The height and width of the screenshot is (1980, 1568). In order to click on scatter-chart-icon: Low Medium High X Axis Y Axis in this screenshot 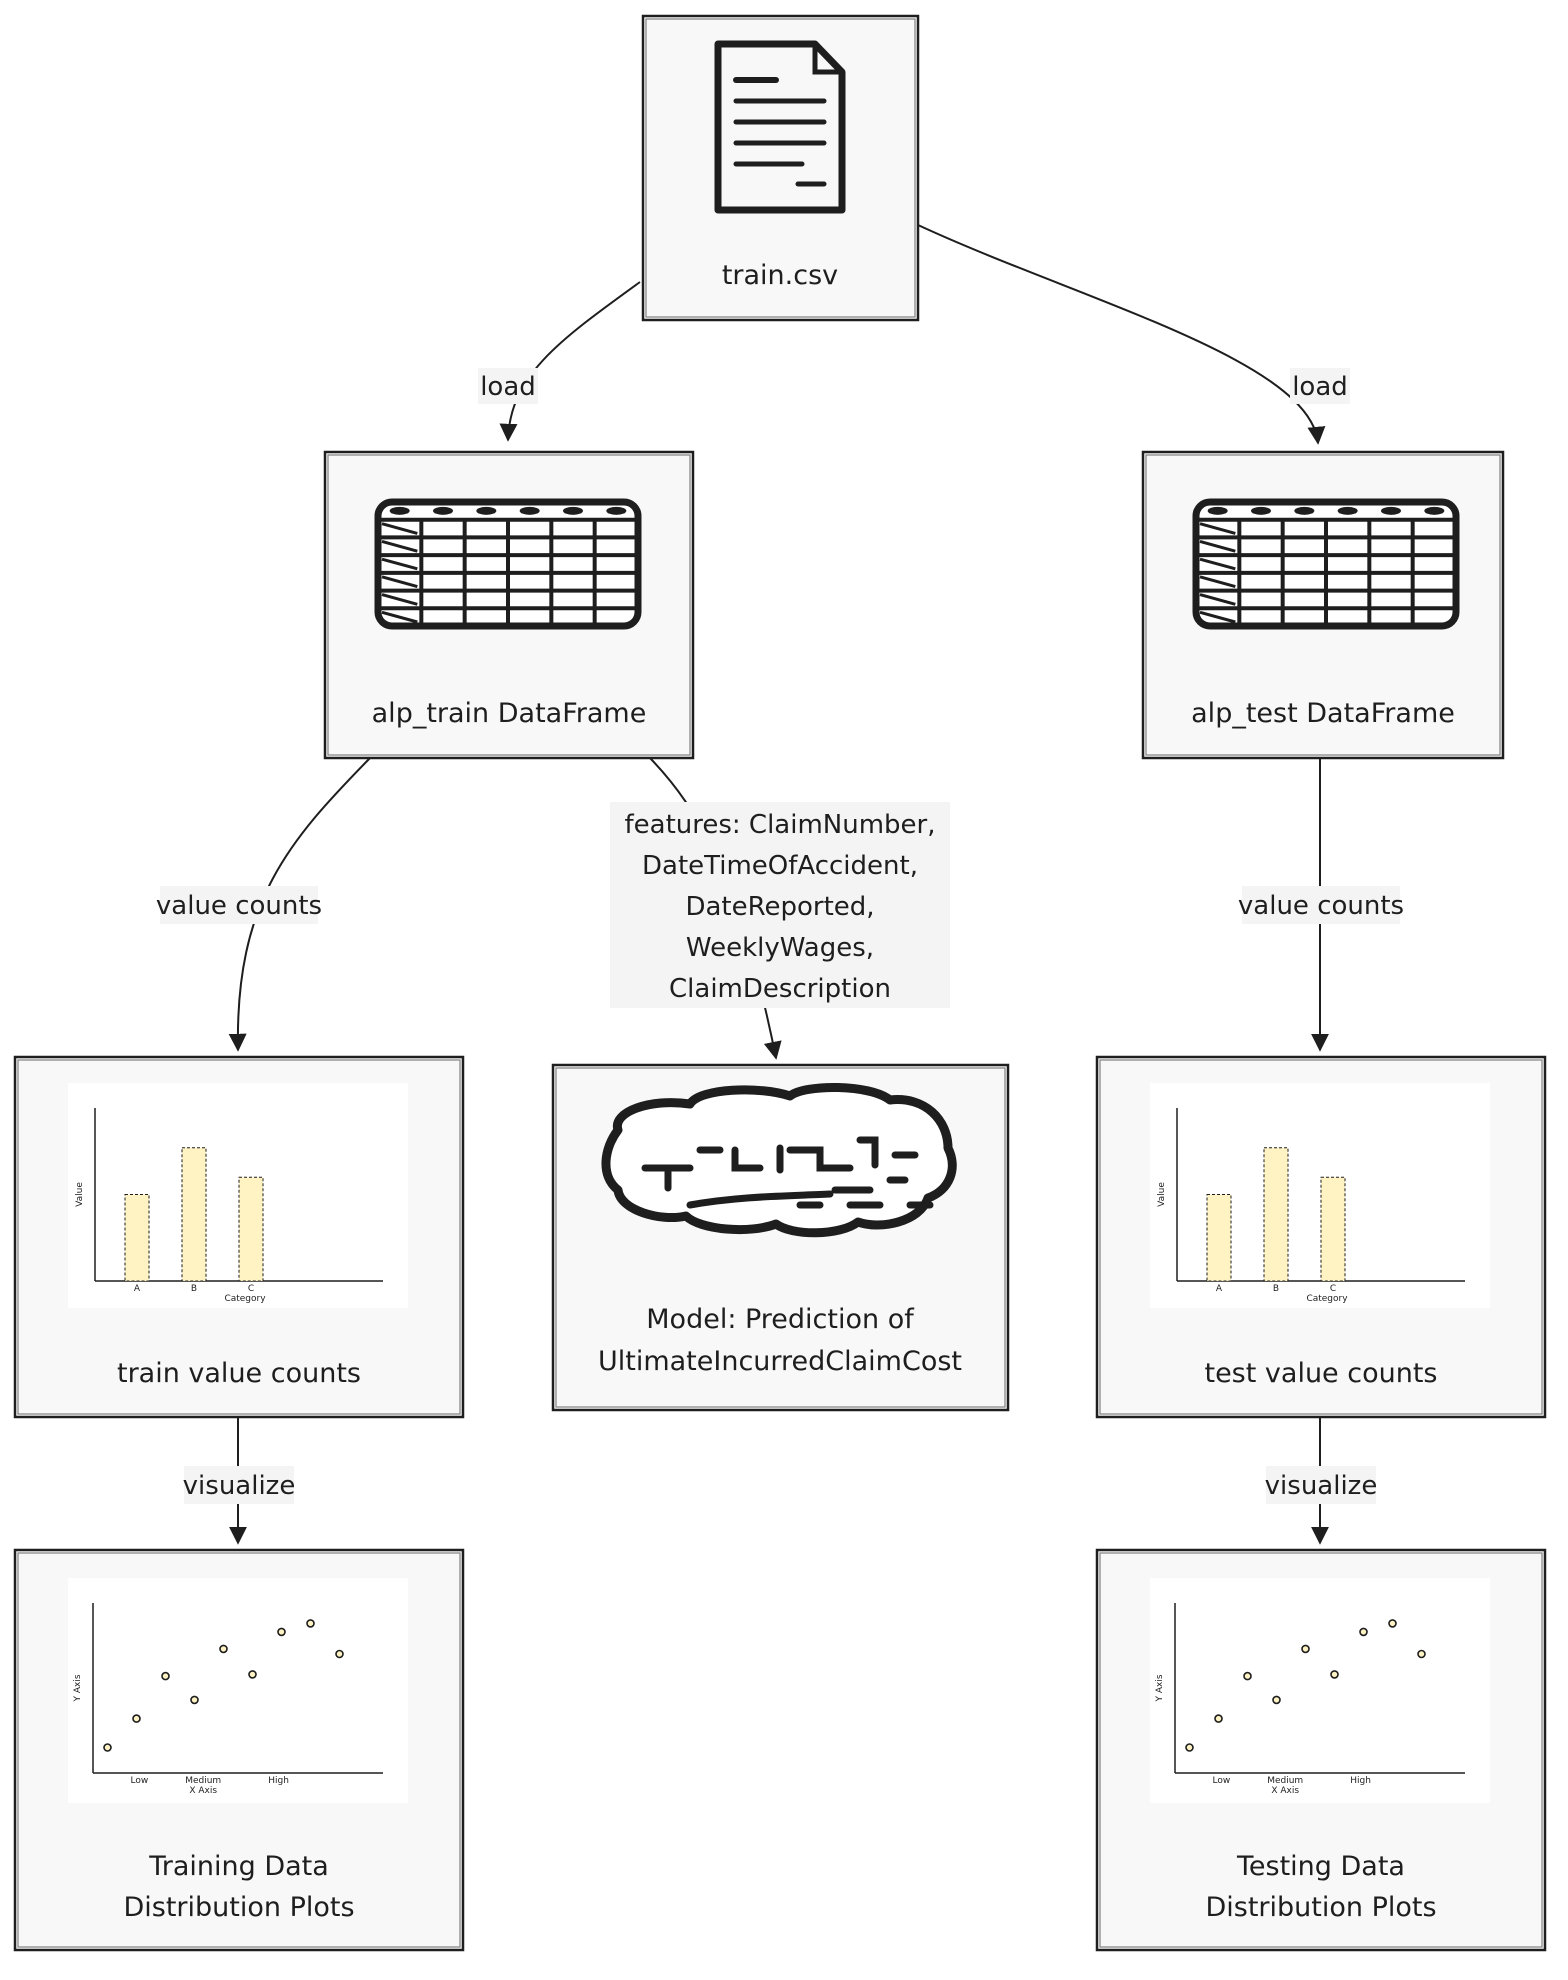, I will do `click(238, 1690)`.